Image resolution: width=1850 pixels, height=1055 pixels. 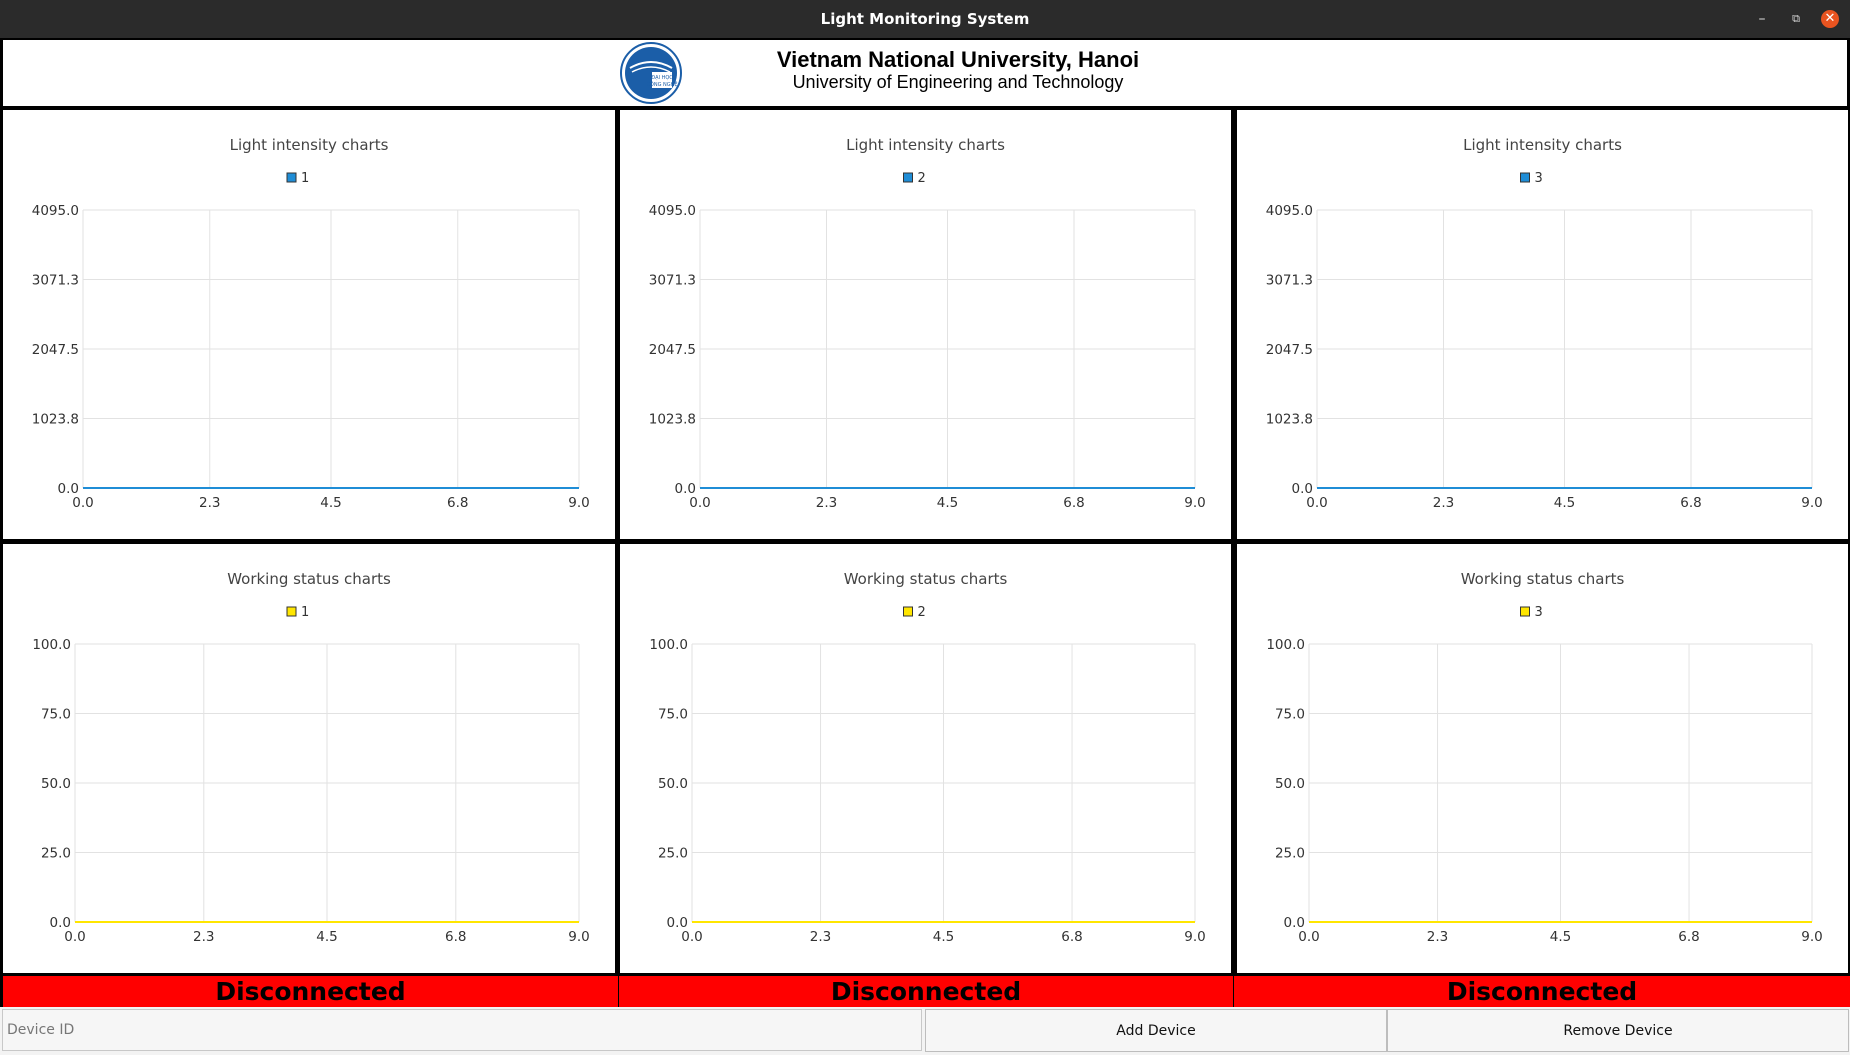 I want to click on restore-icon: ⧉, so click(x=1796, y=18).